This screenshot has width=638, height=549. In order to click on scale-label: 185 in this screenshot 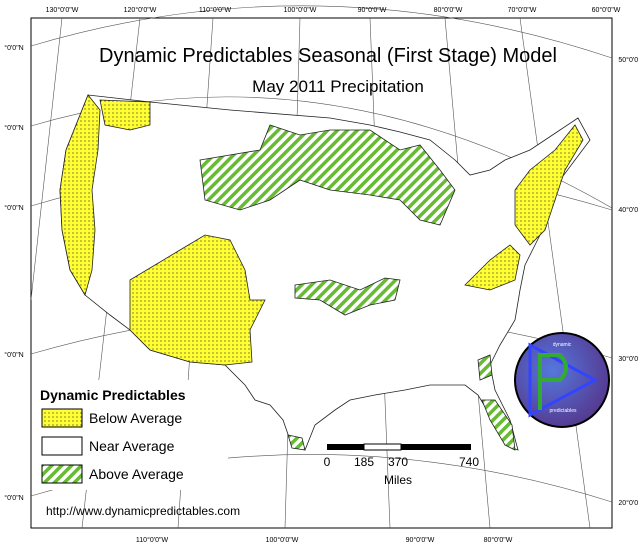, I will do `click(364, 462)`.